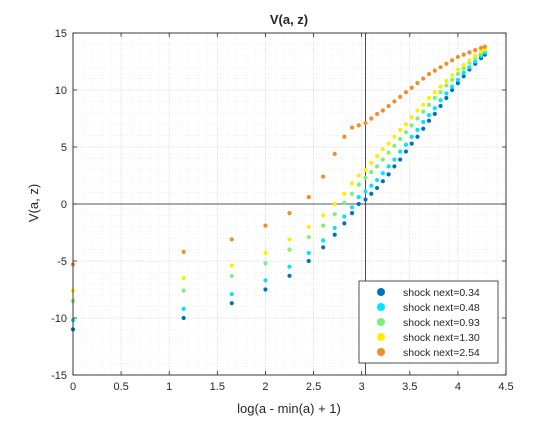  What do you see at coordinates (64, 148) in the screenshot?
I see `y-tick-label: 5` at bounding box center [64, 148].